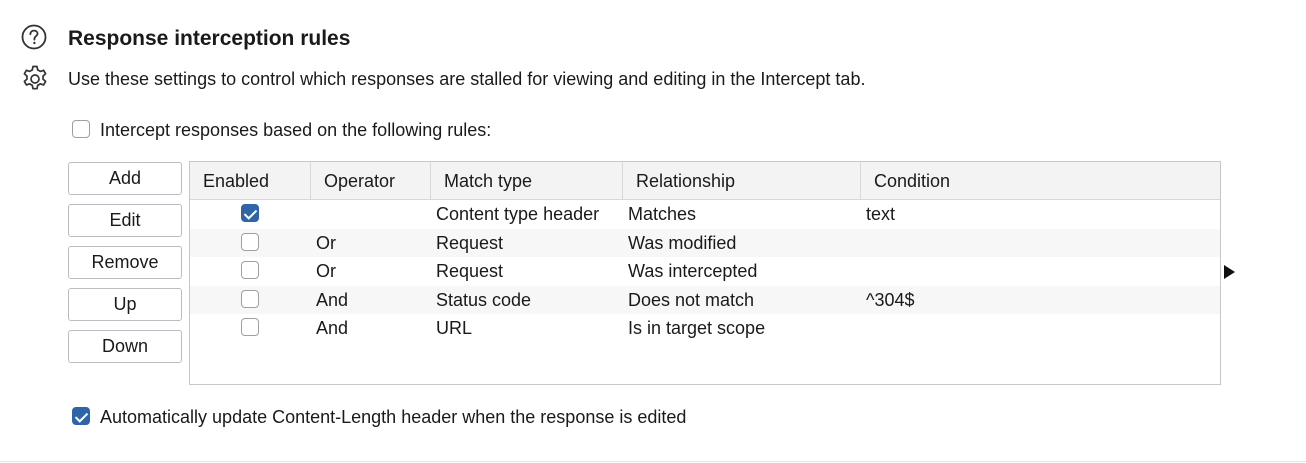 This screenshot has height=463, width=1306. What do you see at coordinates (518, 214) in the screenshot?
I see `cell-match-type: Content type header` at bounding box center [518, 214].